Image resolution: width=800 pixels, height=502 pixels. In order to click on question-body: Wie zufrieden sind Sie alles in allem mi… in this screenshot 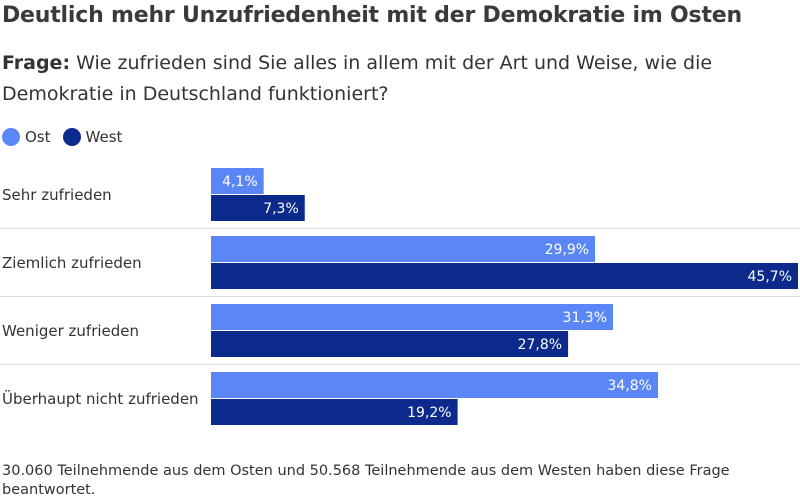, I will do `click(357, 78)`.